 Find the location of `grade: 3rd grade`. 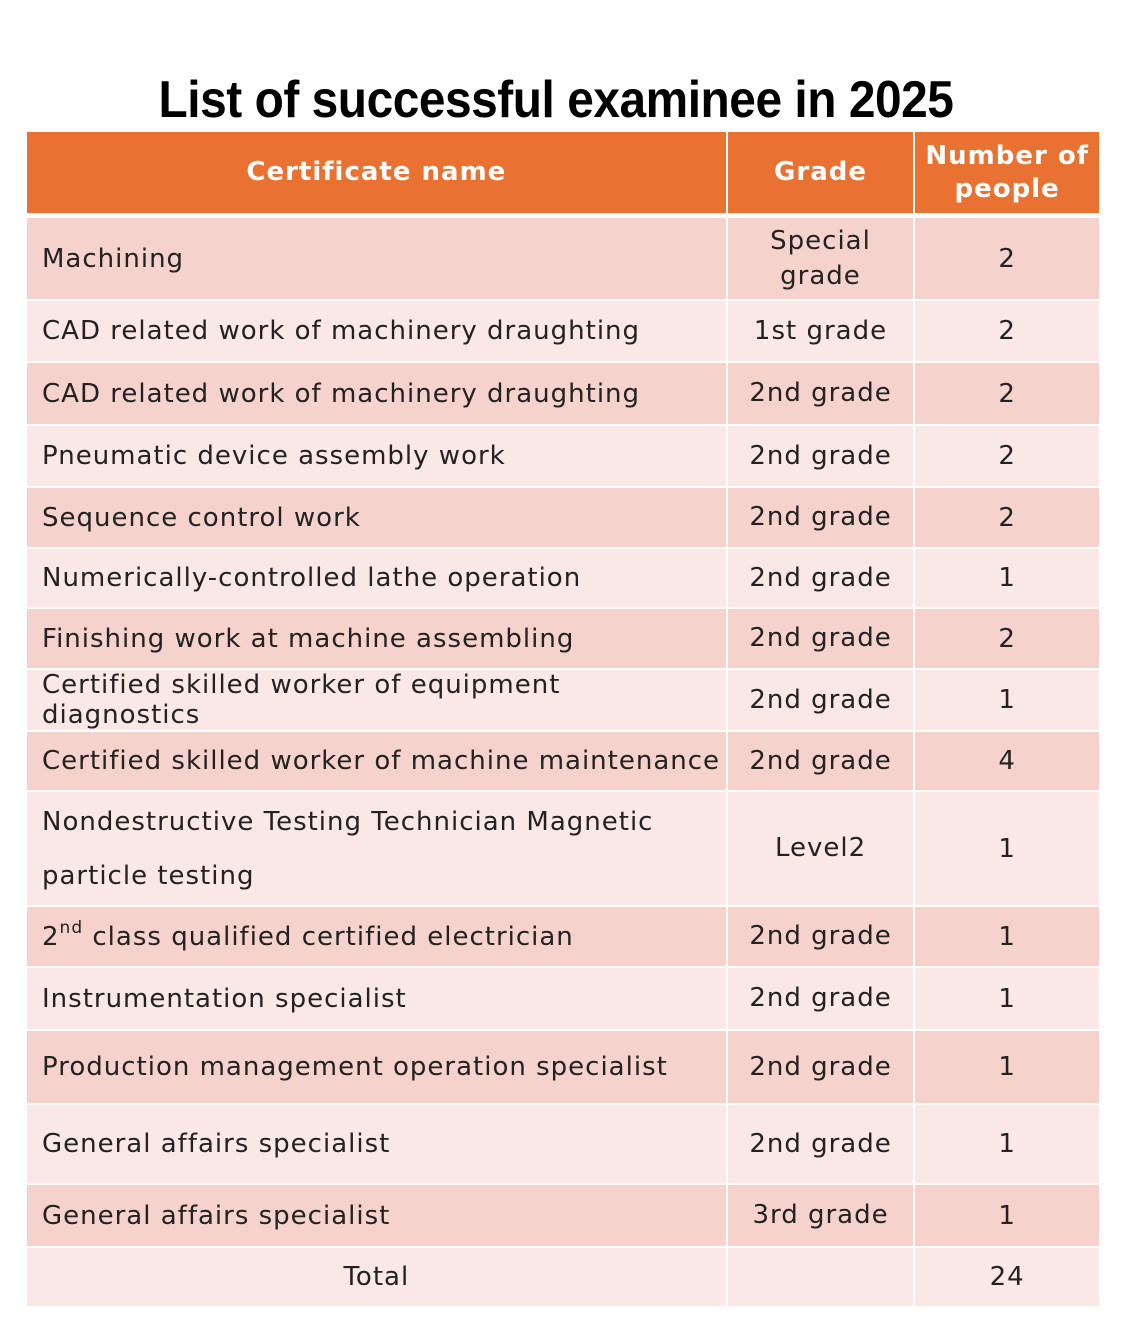

grade: 3rd grade is located at coordinates (820, 1215).